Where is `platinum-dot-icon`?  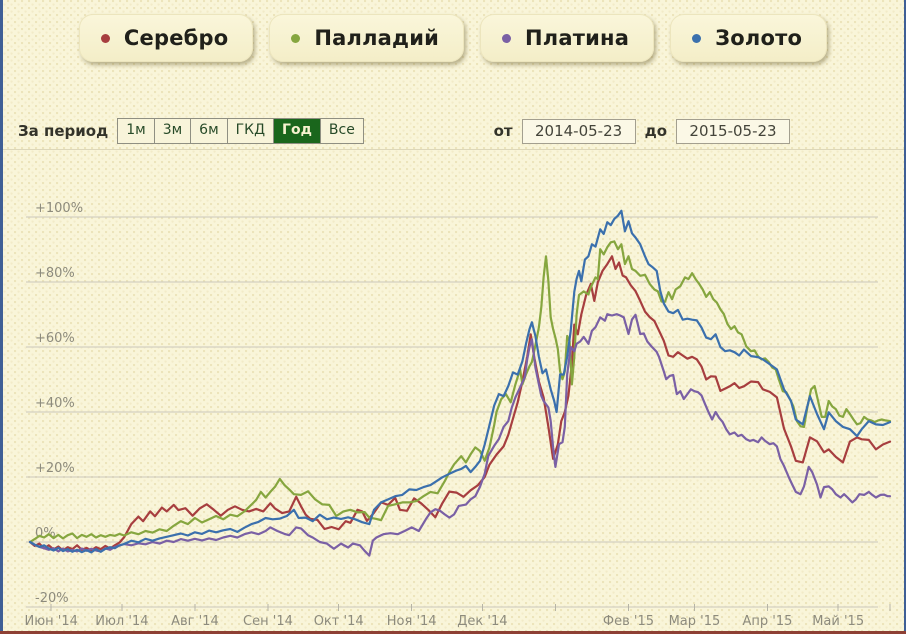 platinum-dot-icon is located at coordinates (507, 38).